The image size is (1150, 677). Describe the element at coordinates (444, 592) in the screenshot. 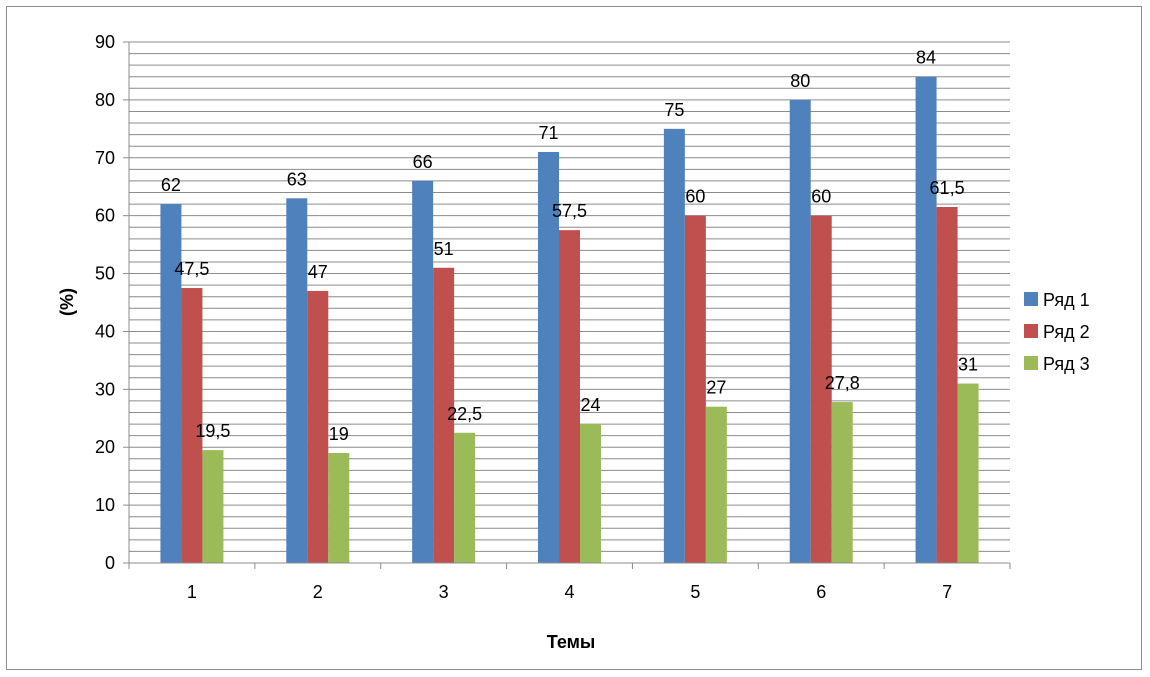

I see `x-tick-label: 3` at that location.